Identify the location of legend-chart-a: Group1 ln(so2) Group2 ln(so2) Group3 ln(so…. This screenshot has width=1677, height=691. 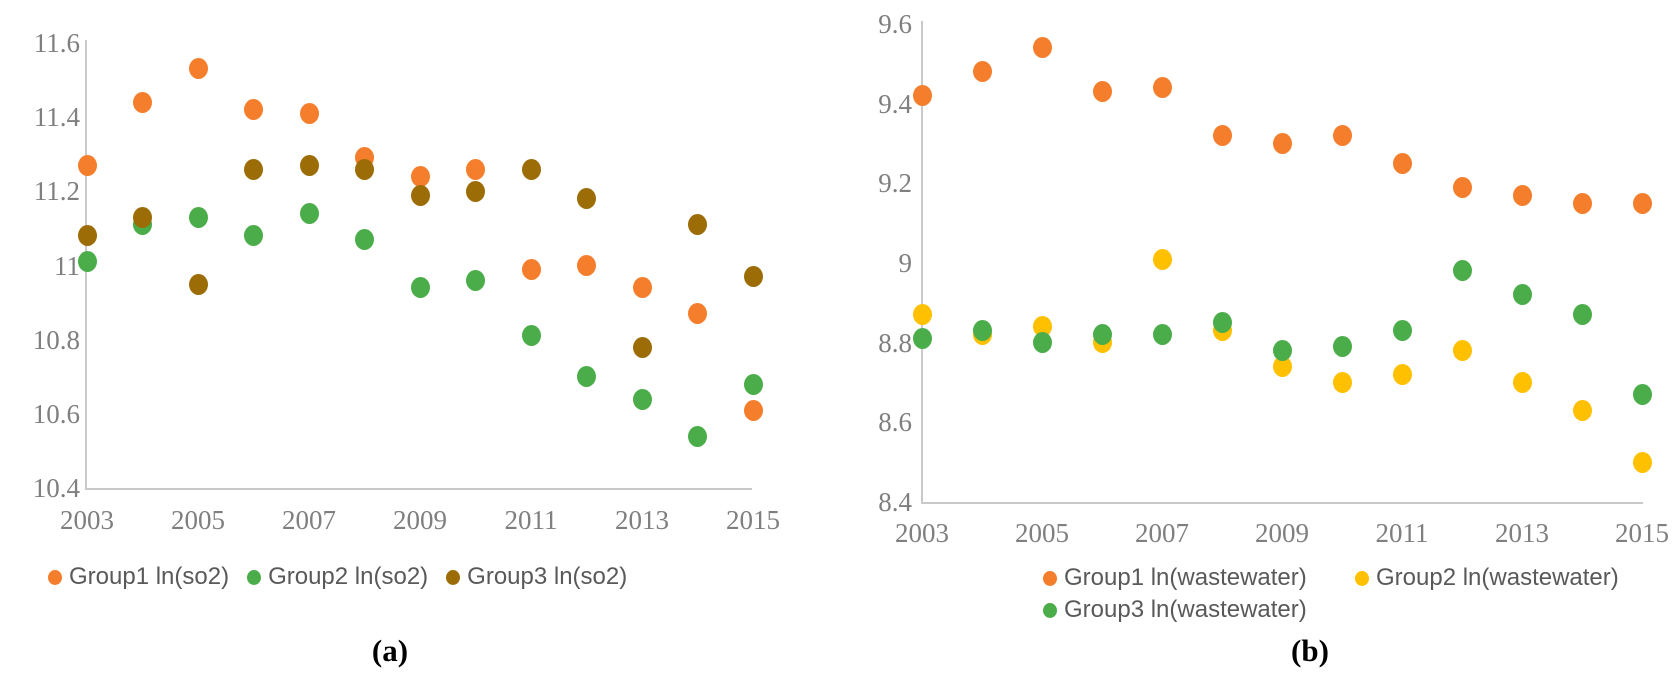
(337, 577).